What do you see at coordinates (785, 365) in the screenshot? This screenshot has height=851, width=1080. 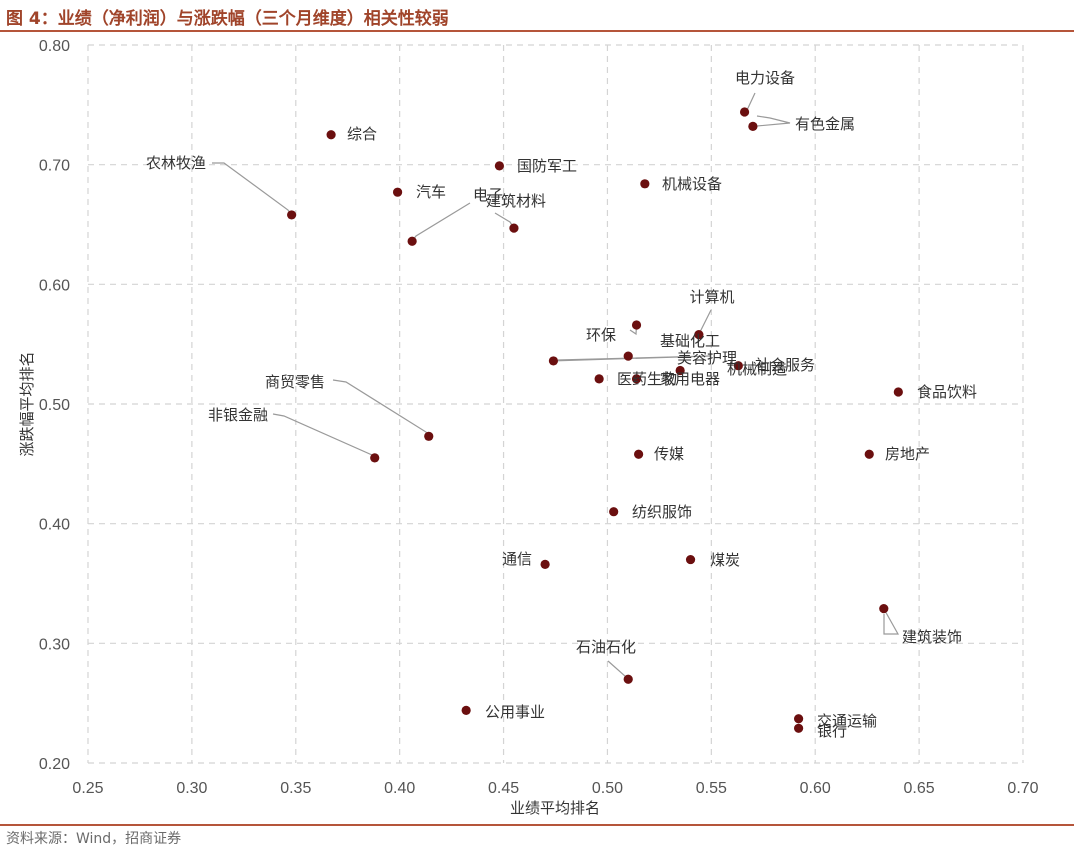 I see `point-label: 社会服务` at bounding box center [785, 365].